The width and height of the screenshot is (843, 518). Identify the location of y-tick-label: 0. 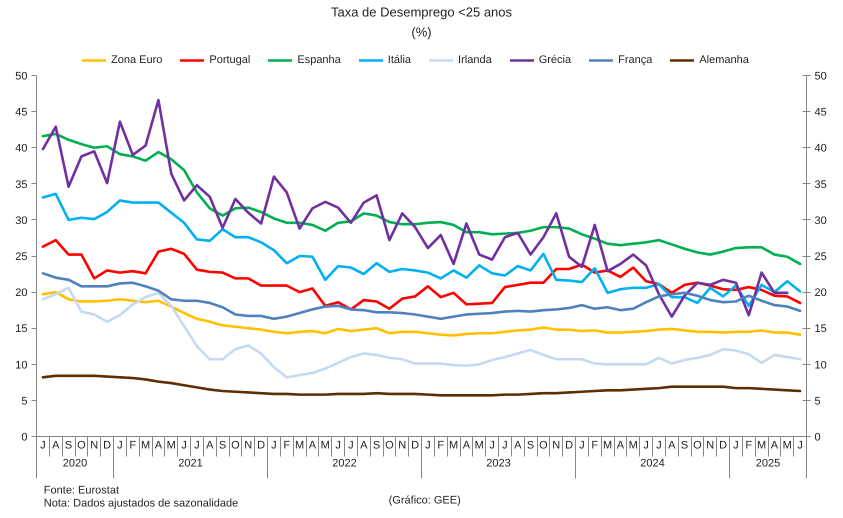
(24, 438).